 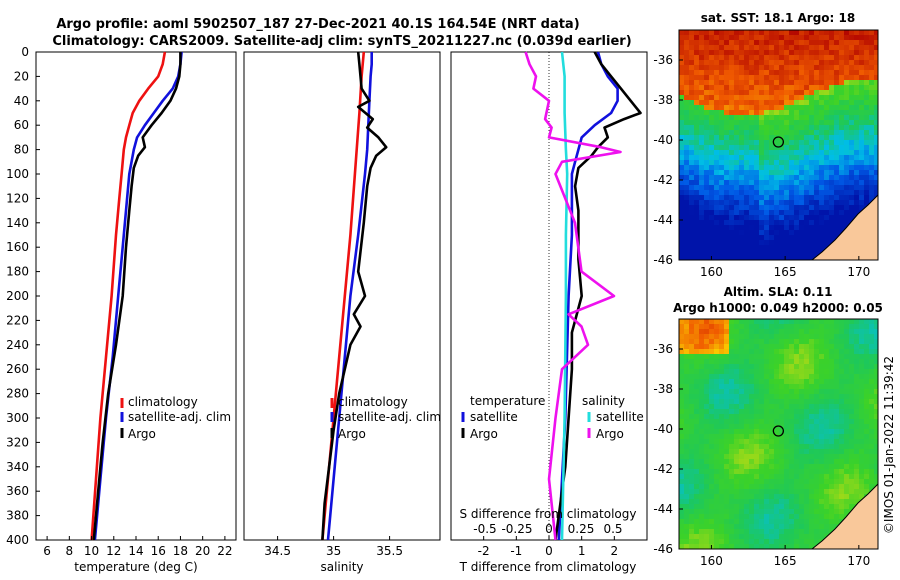 What do you see at coordinates (663, 220) in the screenshot?
I see `map-y-tick-label: -44` at bounding box center [663, 220].